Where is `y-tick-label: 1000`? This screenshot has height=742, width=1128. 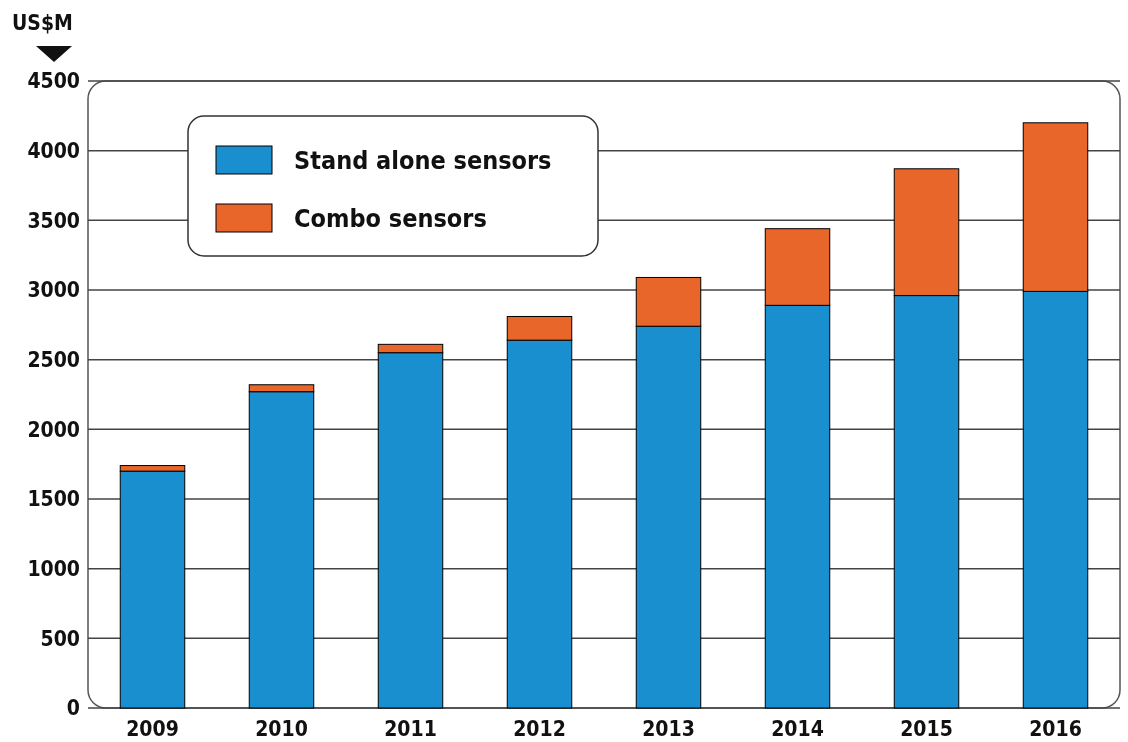 y-tick-label: 1000 is located at coordinates (53, 569).